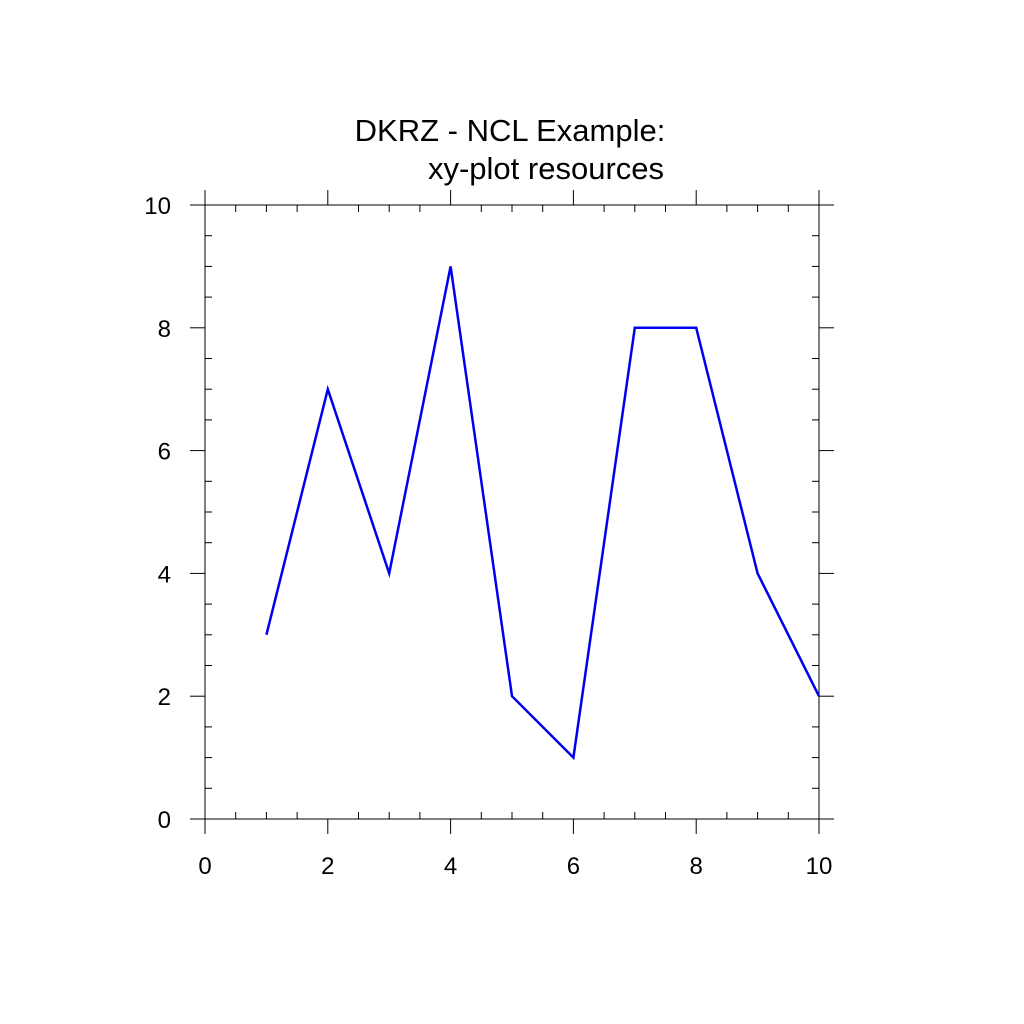 The width and height of the screenshot is (1024, 1024). I want to click on x-tick-label: 4, so click(450, 866).